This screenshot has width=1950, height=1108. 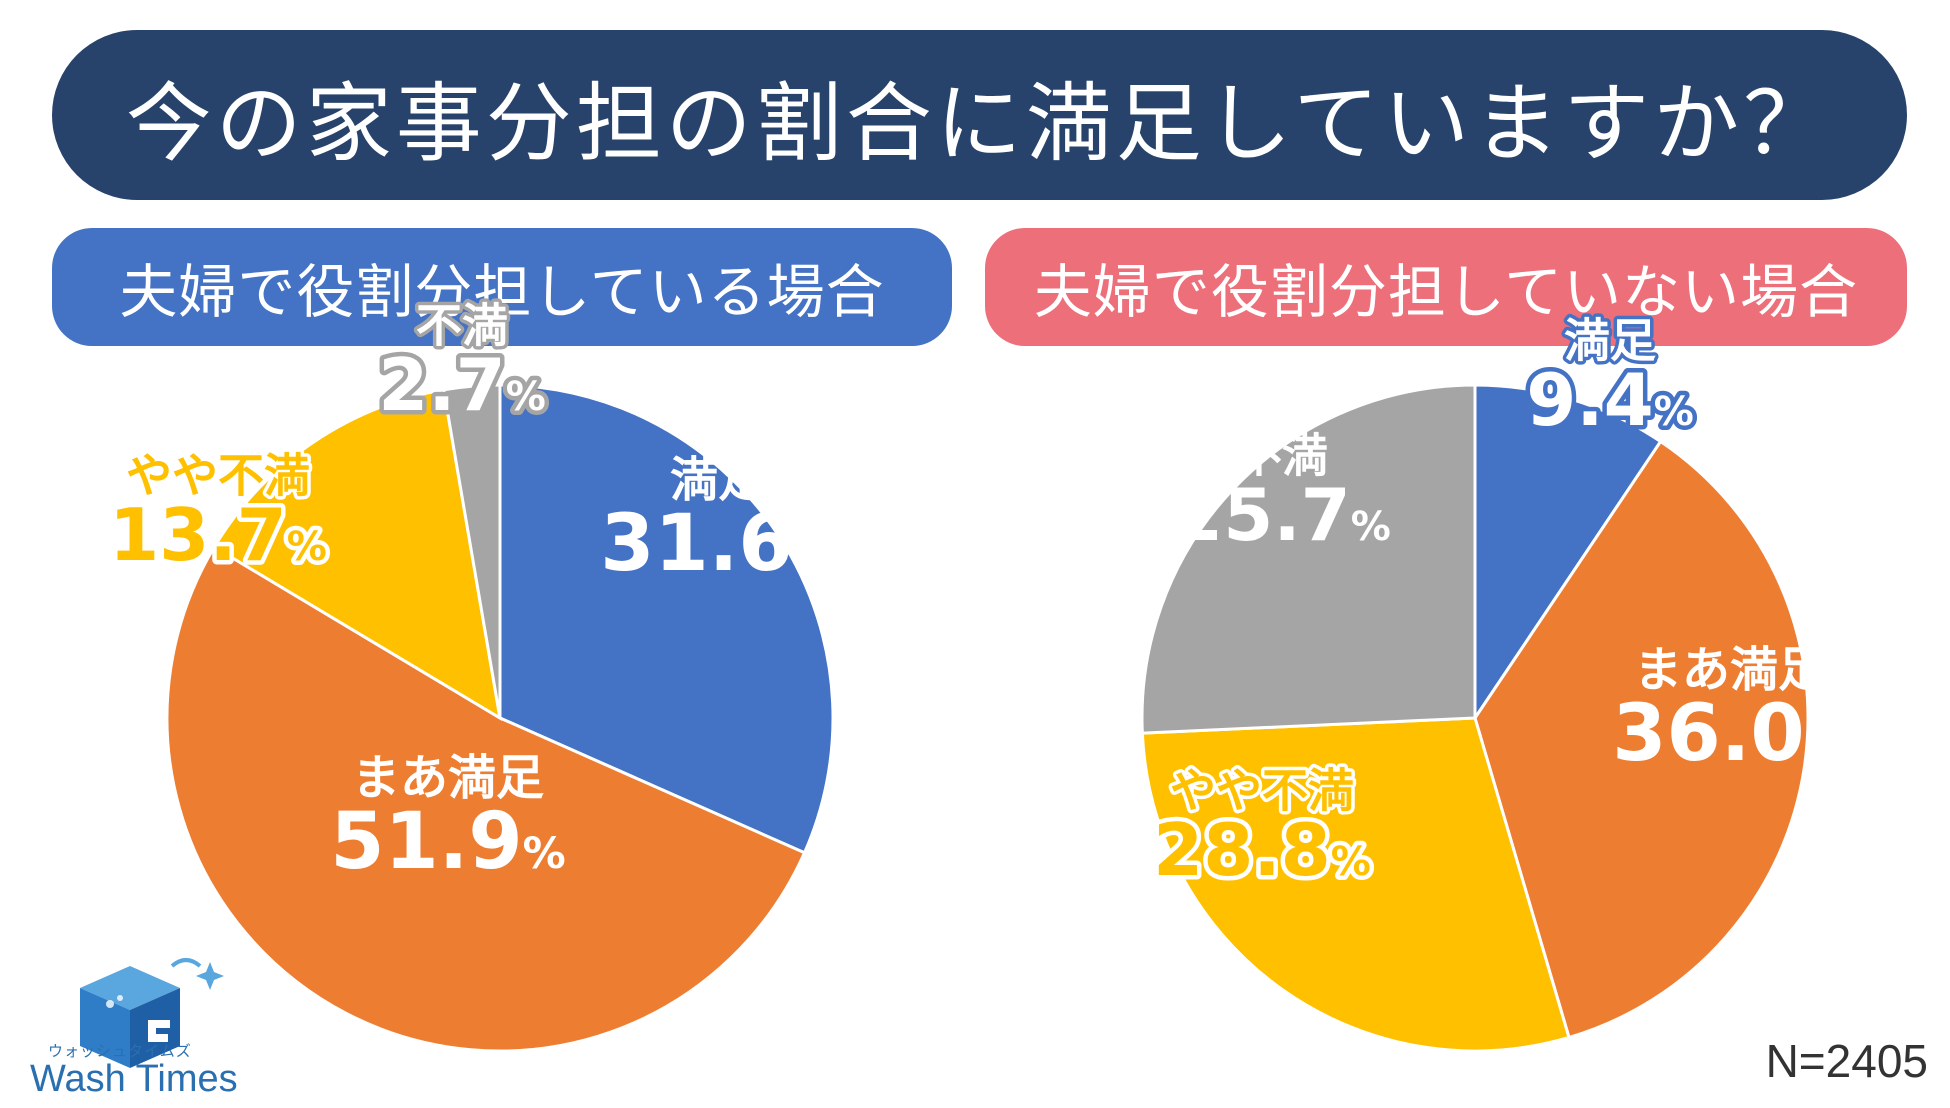 I want to click on pie1-slice-3-unit: %, so click(x=526, y=397).